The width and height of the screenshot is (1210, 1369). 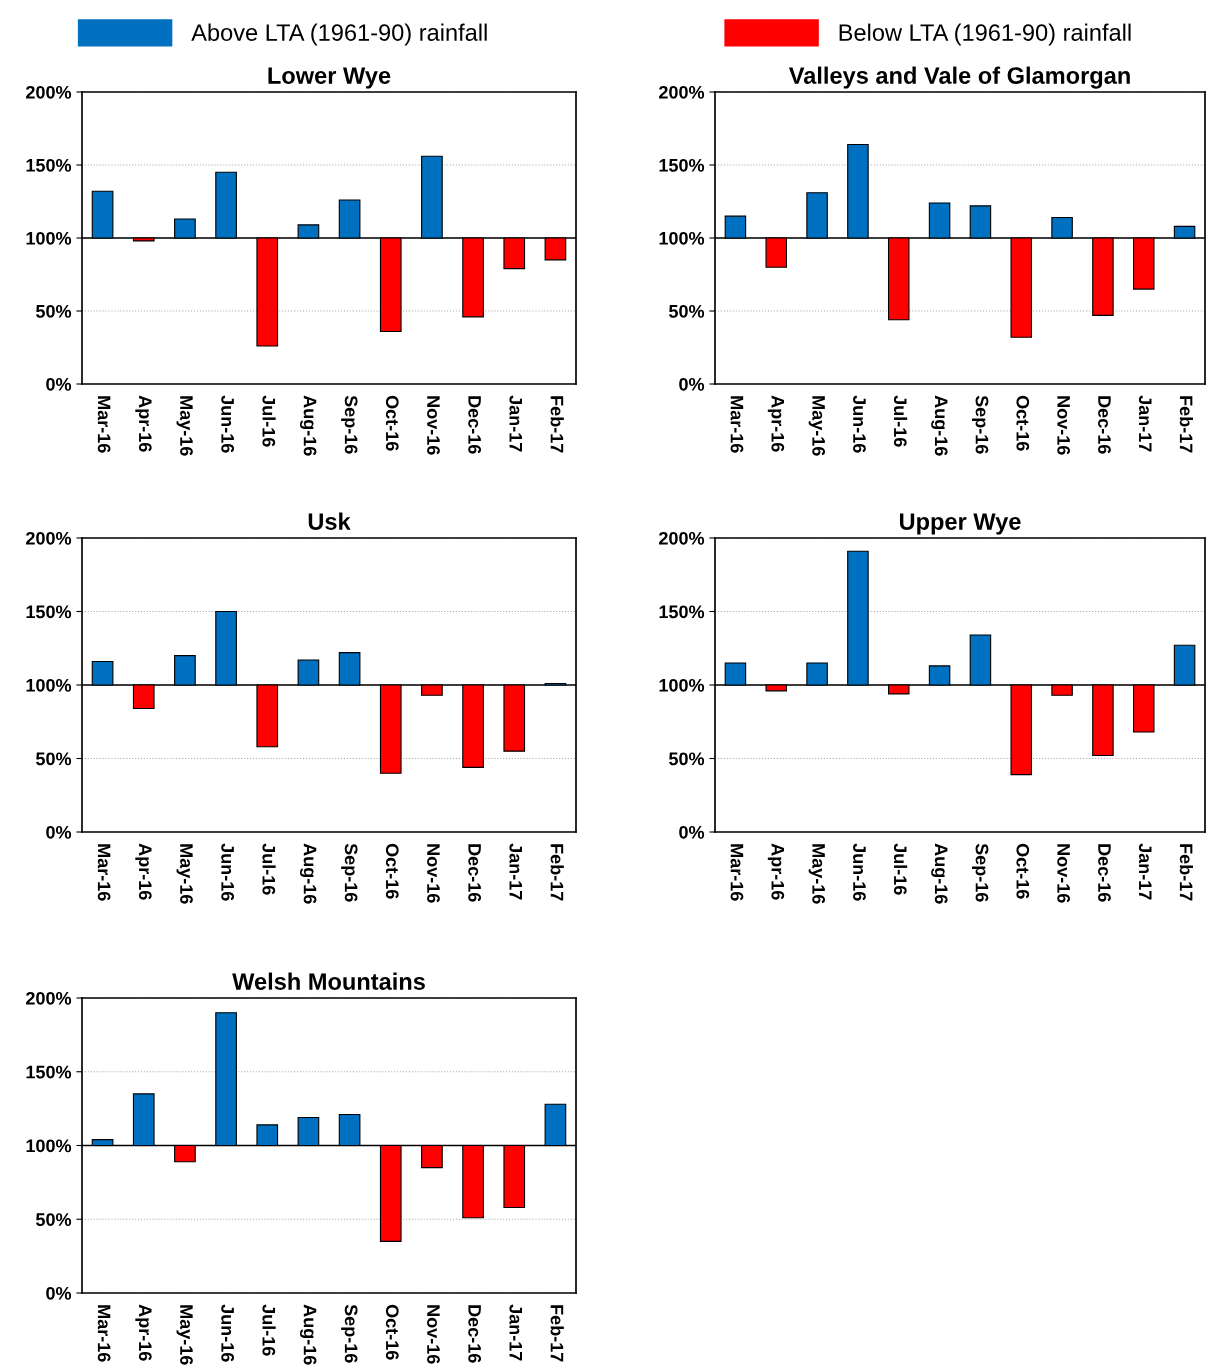 What do you see at coordinates (329, 521) in the screenshot?
I see `chart-title: Usk` at bounding box center [329, 521].